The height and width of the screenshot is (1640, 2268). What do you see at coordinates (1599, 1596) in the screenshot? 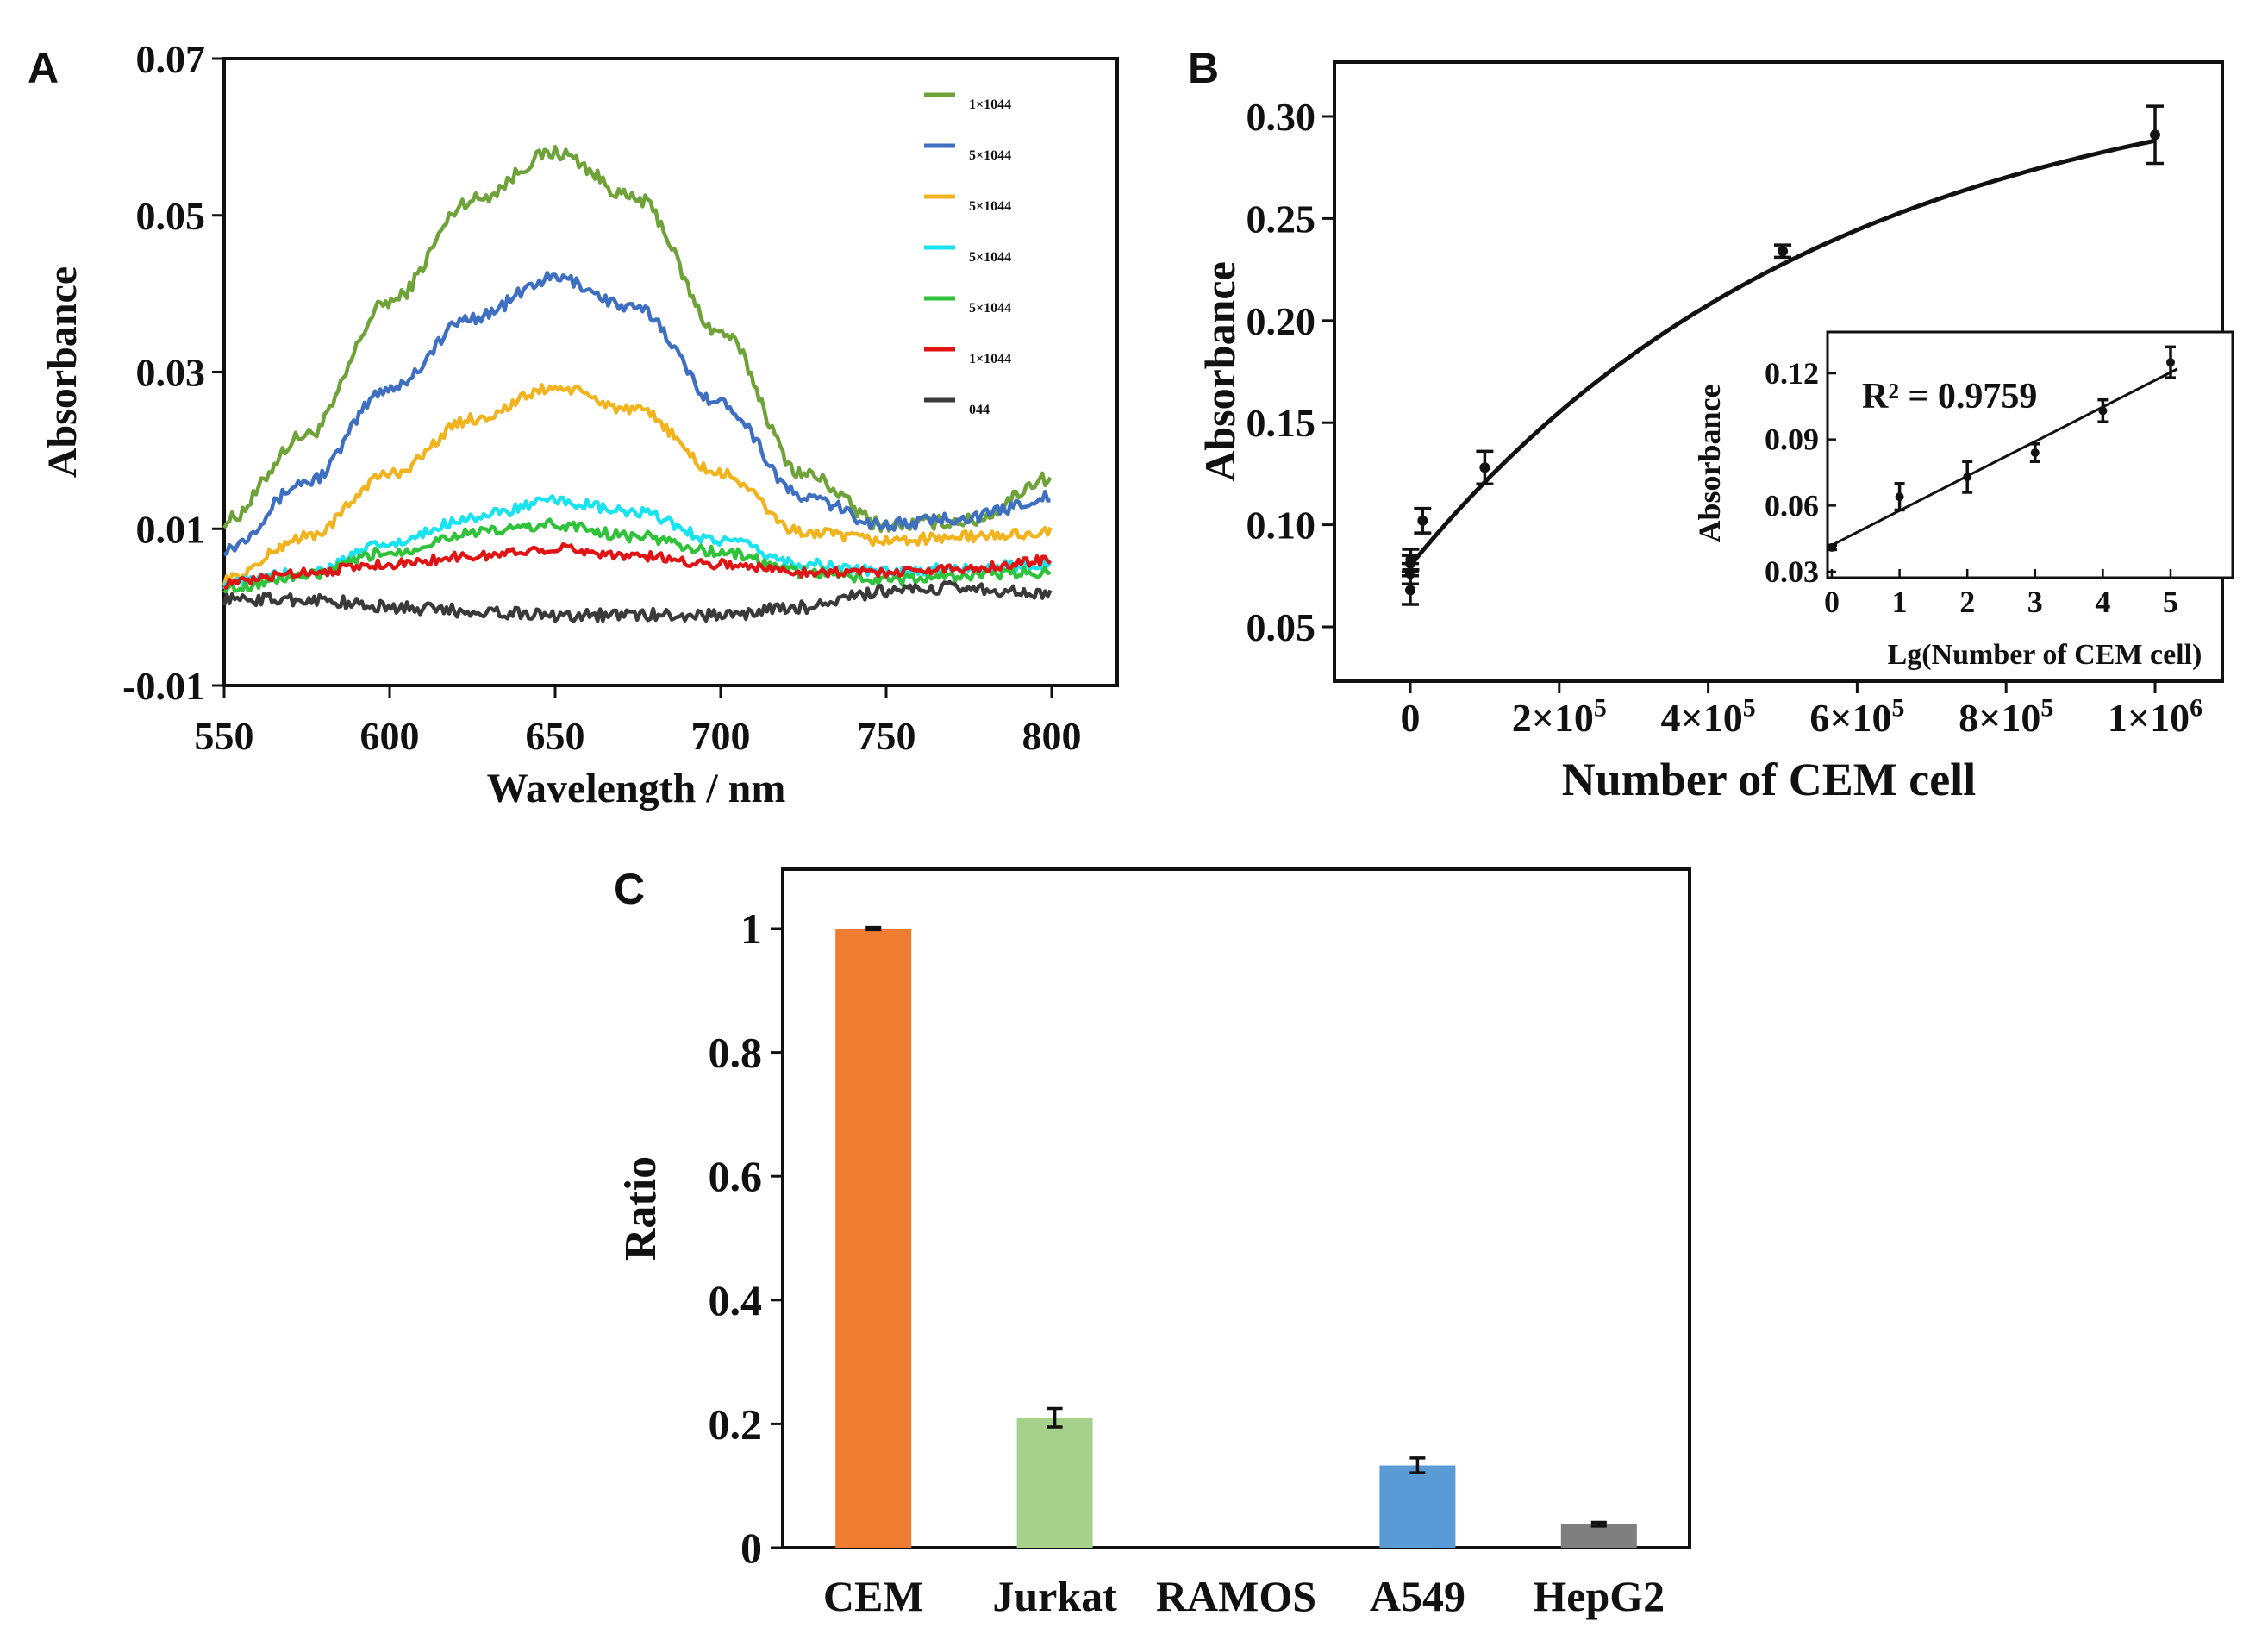
I see `panel-c-category-label: HepG2` at bounding box center [1599, 1596].